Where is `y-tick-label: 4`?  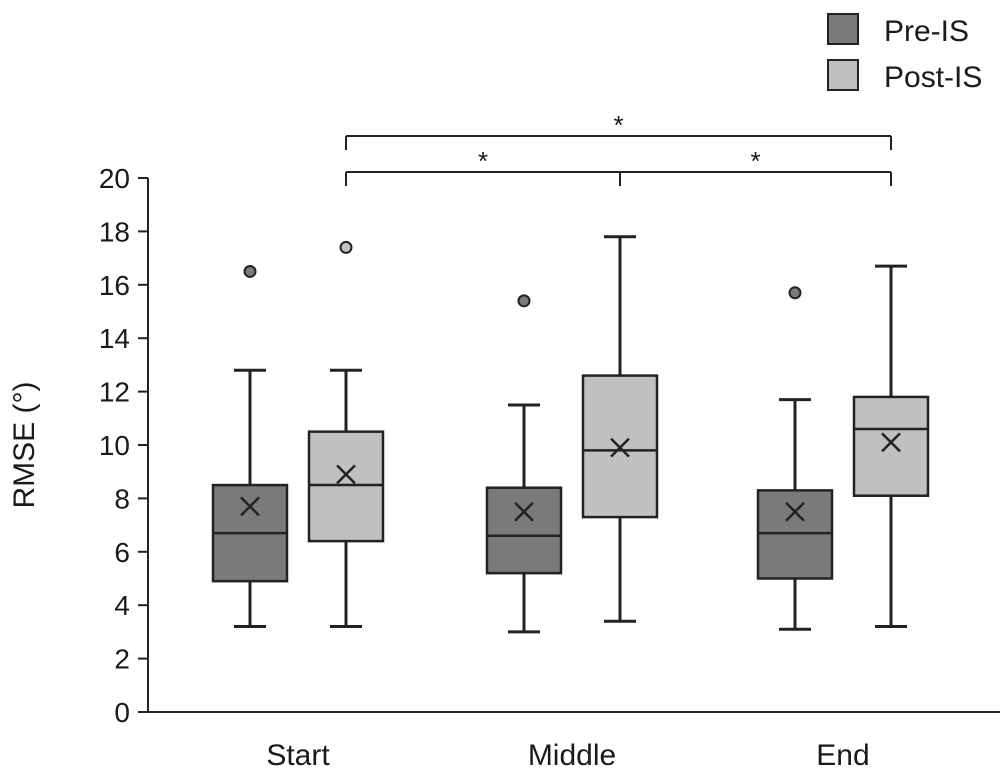
y-tick-label: 4 is located at coordinates (122, 605).